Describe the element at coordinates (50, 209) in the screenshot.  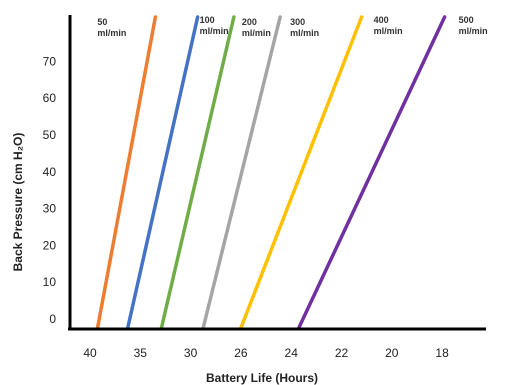
I see `y-tick-label: 30` at that location.